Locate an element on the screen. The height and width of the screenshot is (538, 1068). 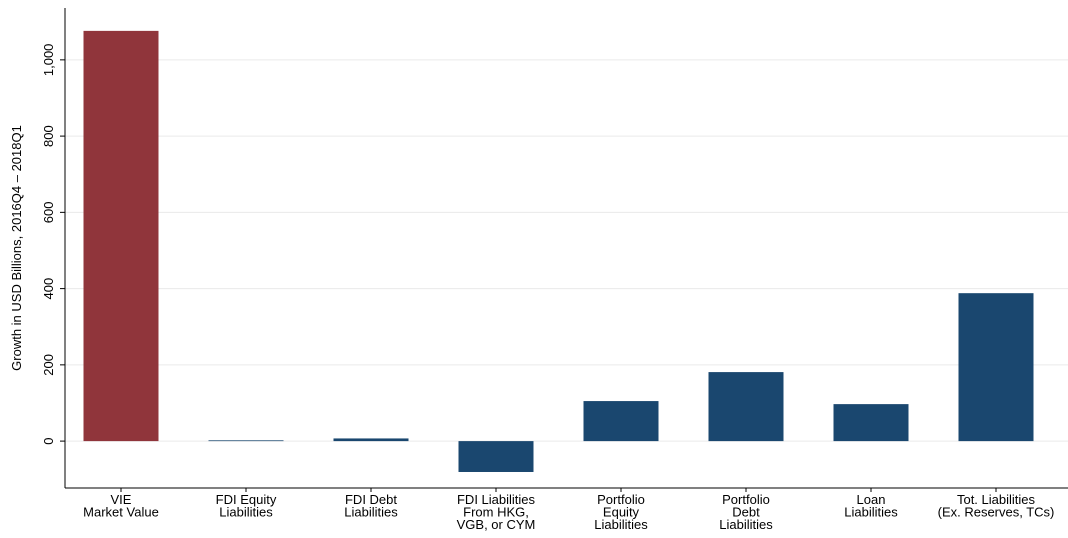
x-tick-label: Loan Liabilities is located at coordinates (871, 506).